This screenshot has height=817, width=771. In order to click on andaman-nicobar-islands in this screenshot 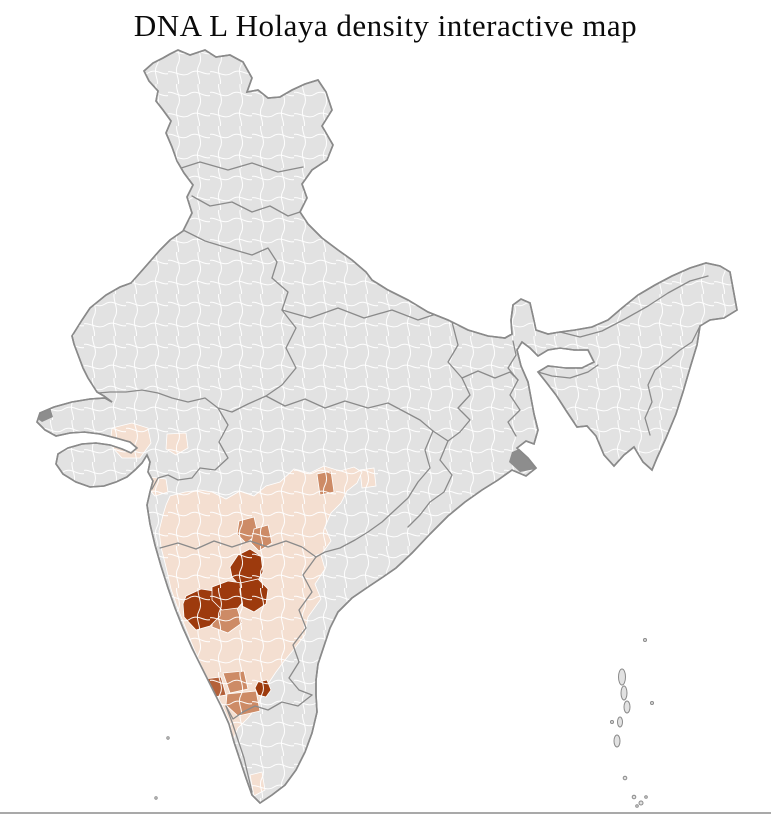, I will do `click(632, 723)`.